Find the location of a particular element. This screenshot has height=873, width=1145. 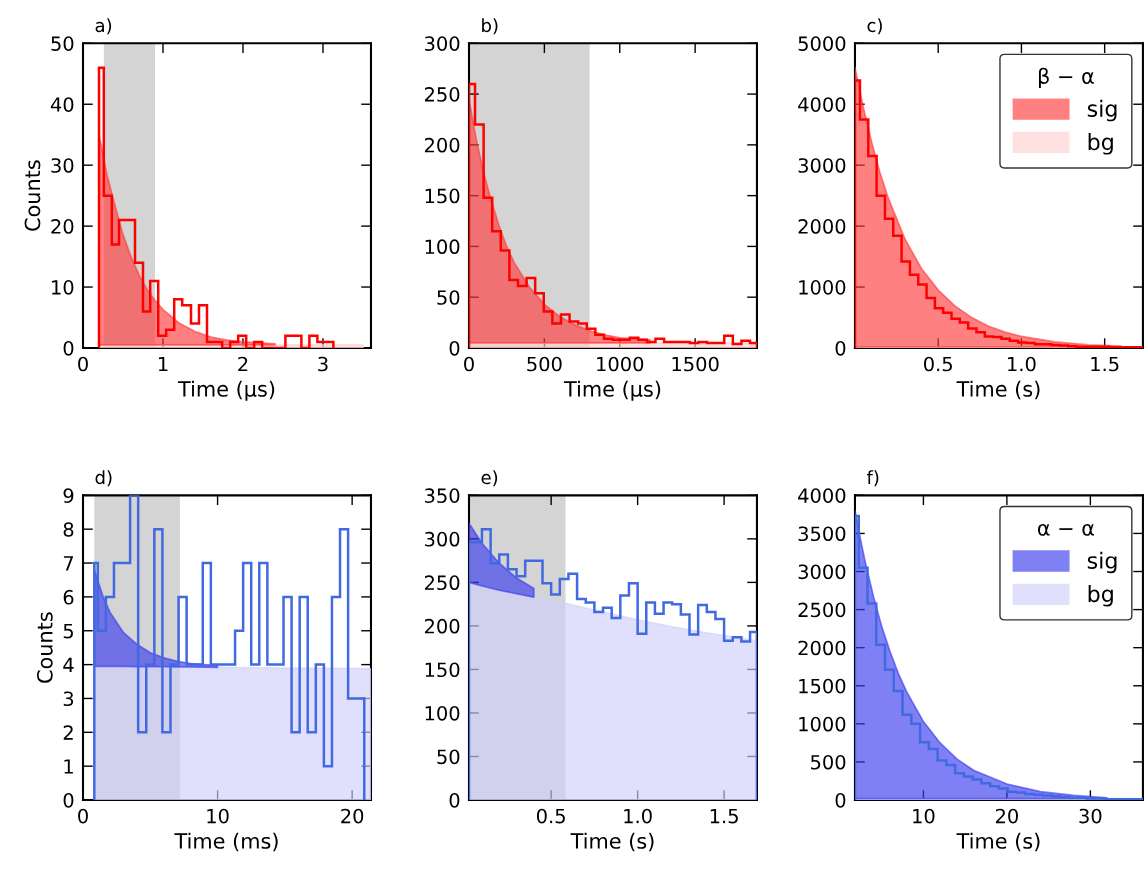

y-tick-label: 350 is located at coordinates (442, 495).